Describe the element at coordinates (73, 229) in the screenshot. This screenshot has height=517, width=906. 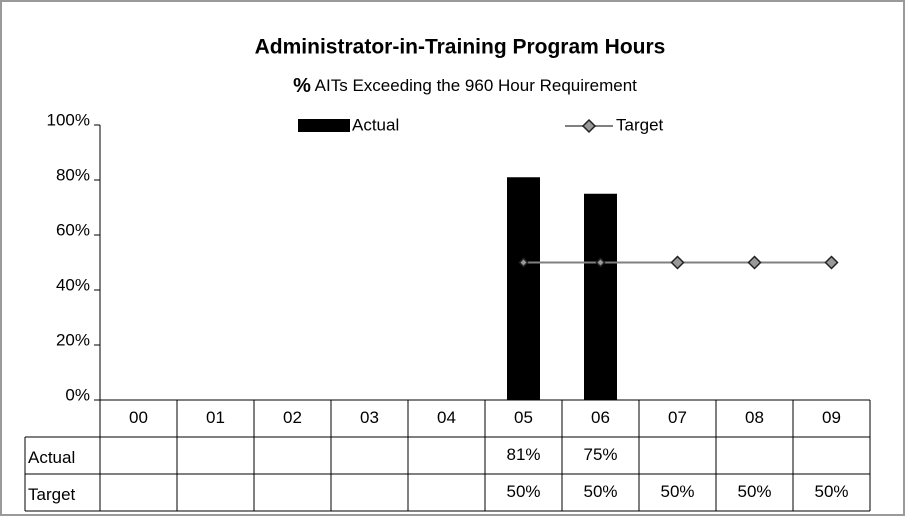
I see `y-tick-label: 60%` at that location.